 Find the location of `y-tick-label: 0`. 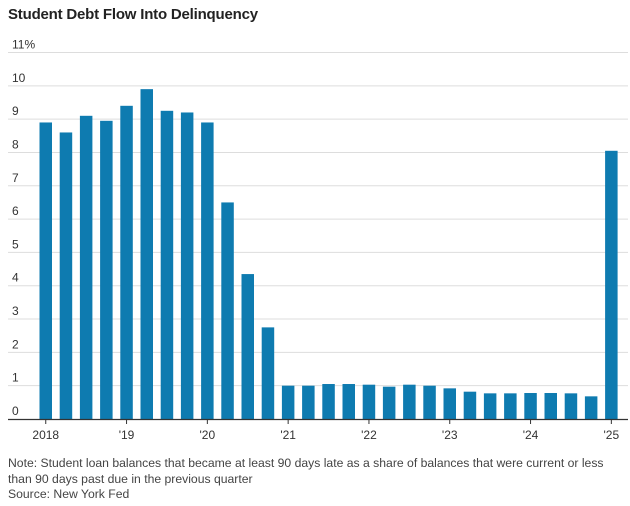

y-tick-label: 0 is located at coordinates (15, 411).